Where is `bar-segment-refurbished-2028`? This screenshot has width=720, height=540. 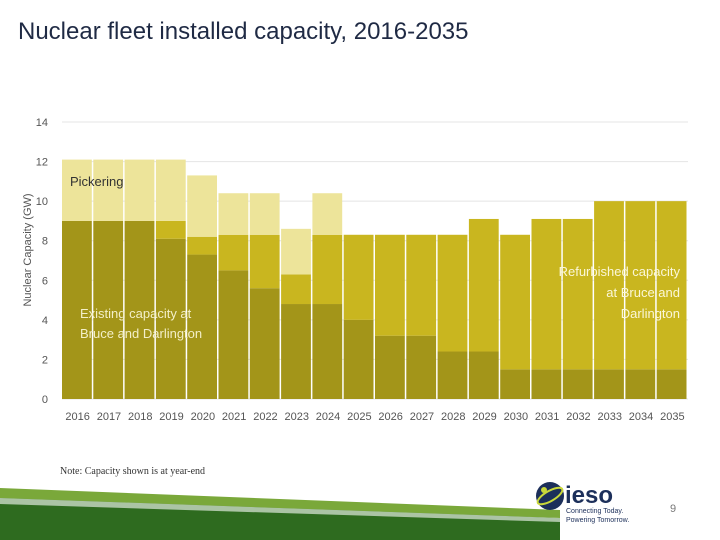
bar-segment-refurbished-2028 is located at coordinates (452, 293).